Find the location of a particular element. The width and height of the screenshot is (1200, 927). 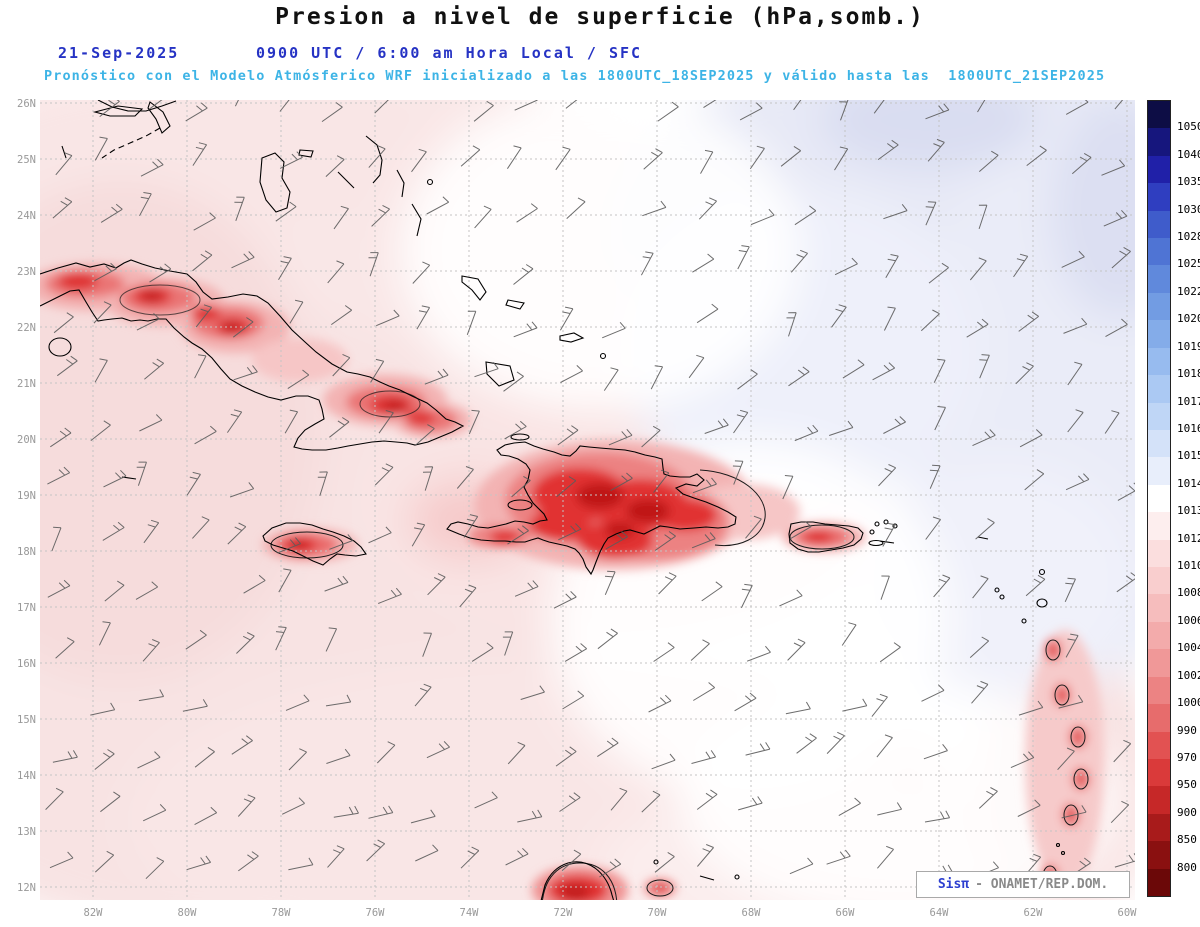

lon-axis-label: 70W is located at coordinates (658, 913).